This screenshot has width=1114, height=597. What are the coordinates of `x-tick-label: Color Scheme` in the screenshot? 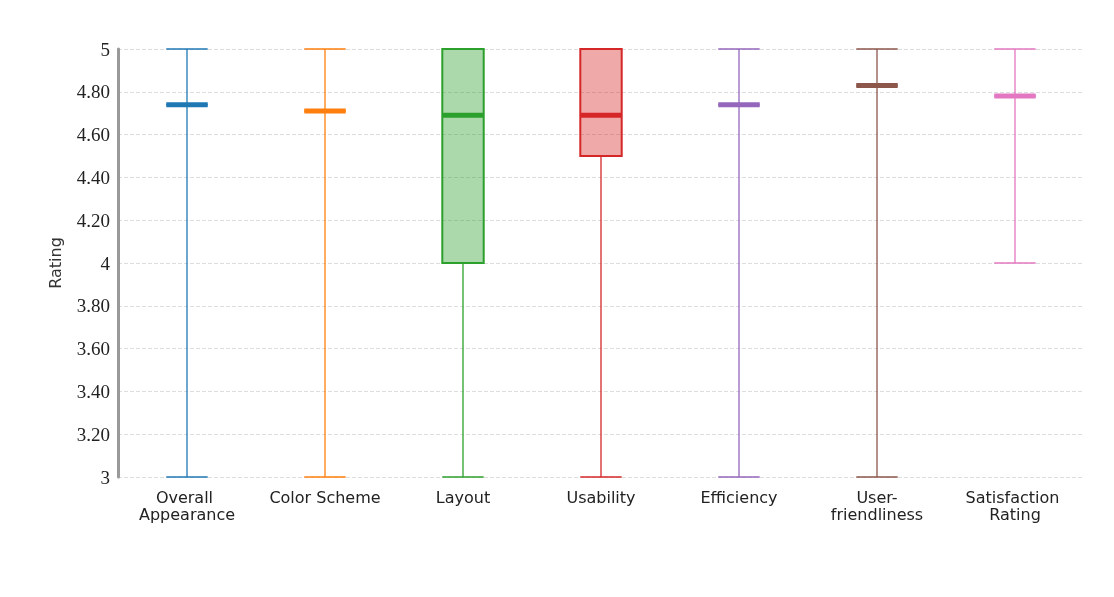 It's located at (325, 497).